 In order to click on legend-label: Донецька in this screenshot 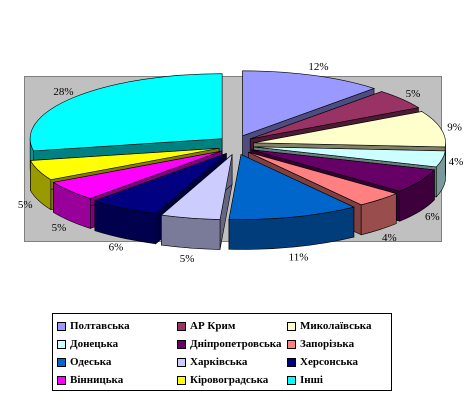, I will do `click(94, 344)`.